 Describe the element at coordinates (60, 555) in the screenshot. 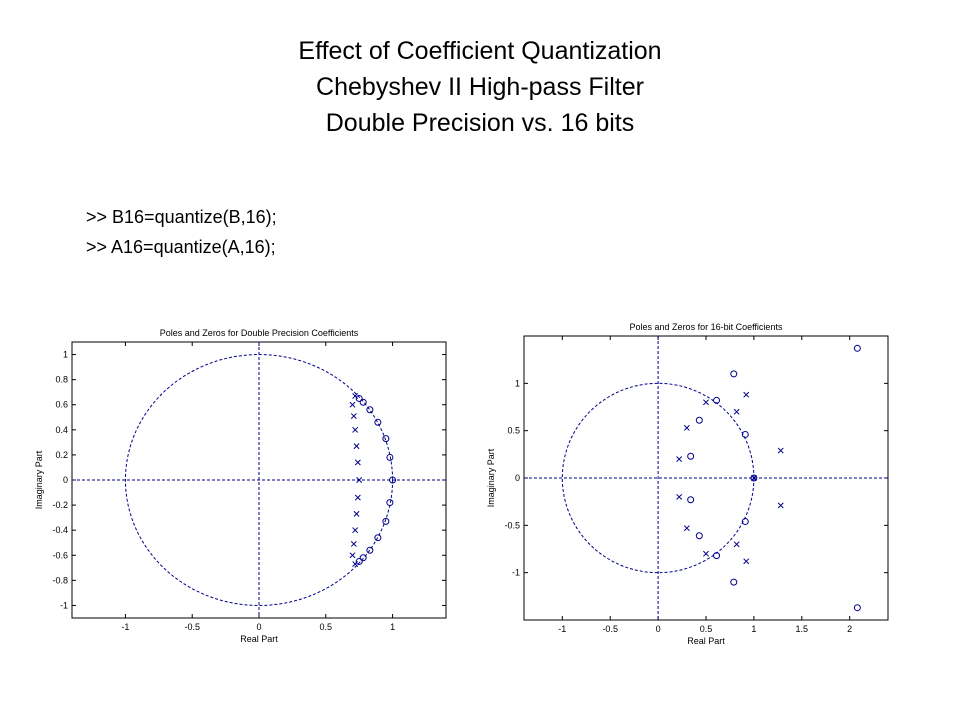

I see `y-tick-label: -0.6` at that location.